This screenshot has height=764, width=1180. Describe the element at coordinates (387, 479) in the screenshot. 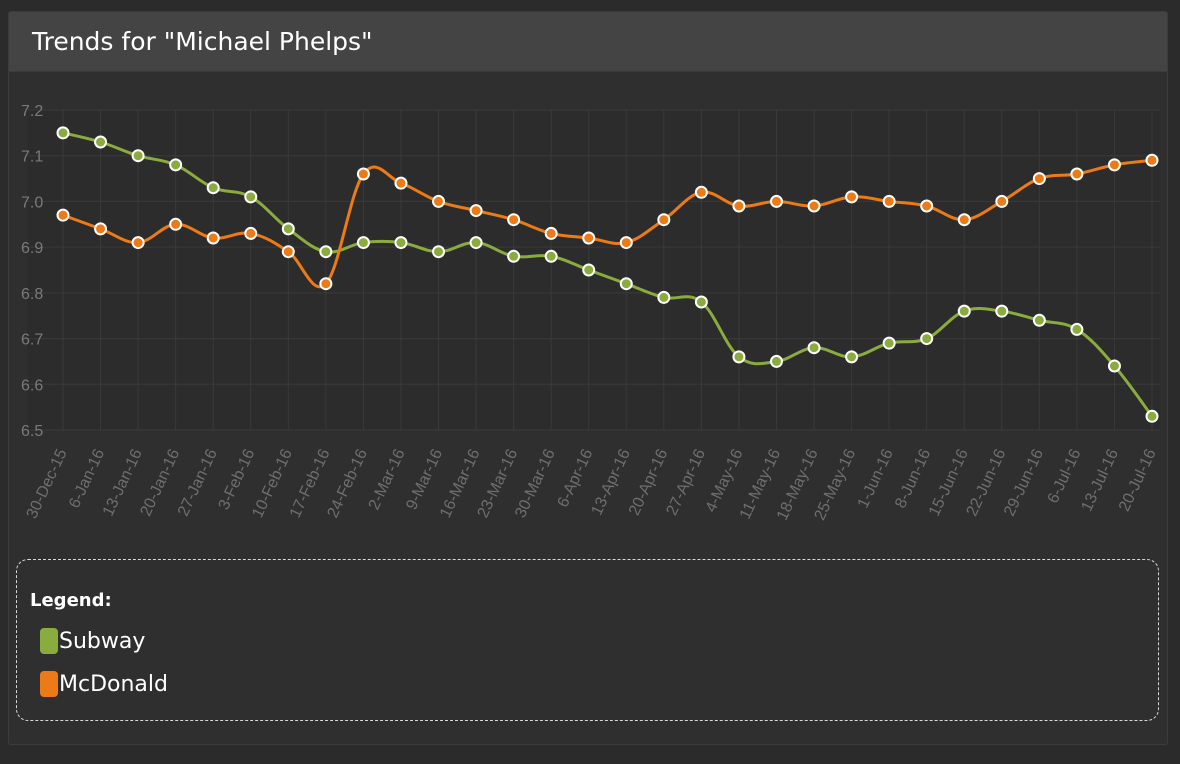

I see `x-tick-label: 2-Mar-16` at that location.